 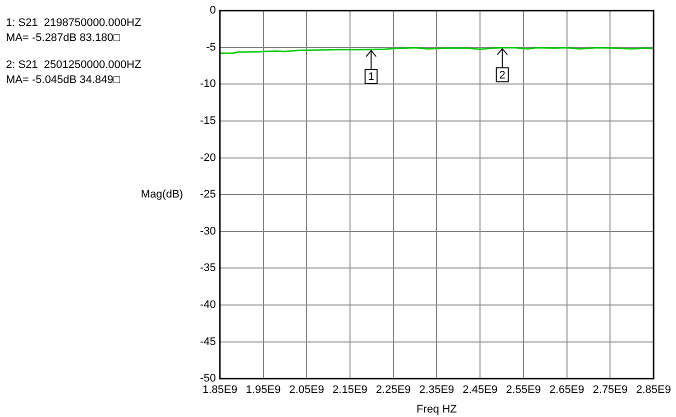 What do you see at coordinates (208, 378) in the screenshot?
I see `y-tick-label: -50` at bounding box center [208, 378].